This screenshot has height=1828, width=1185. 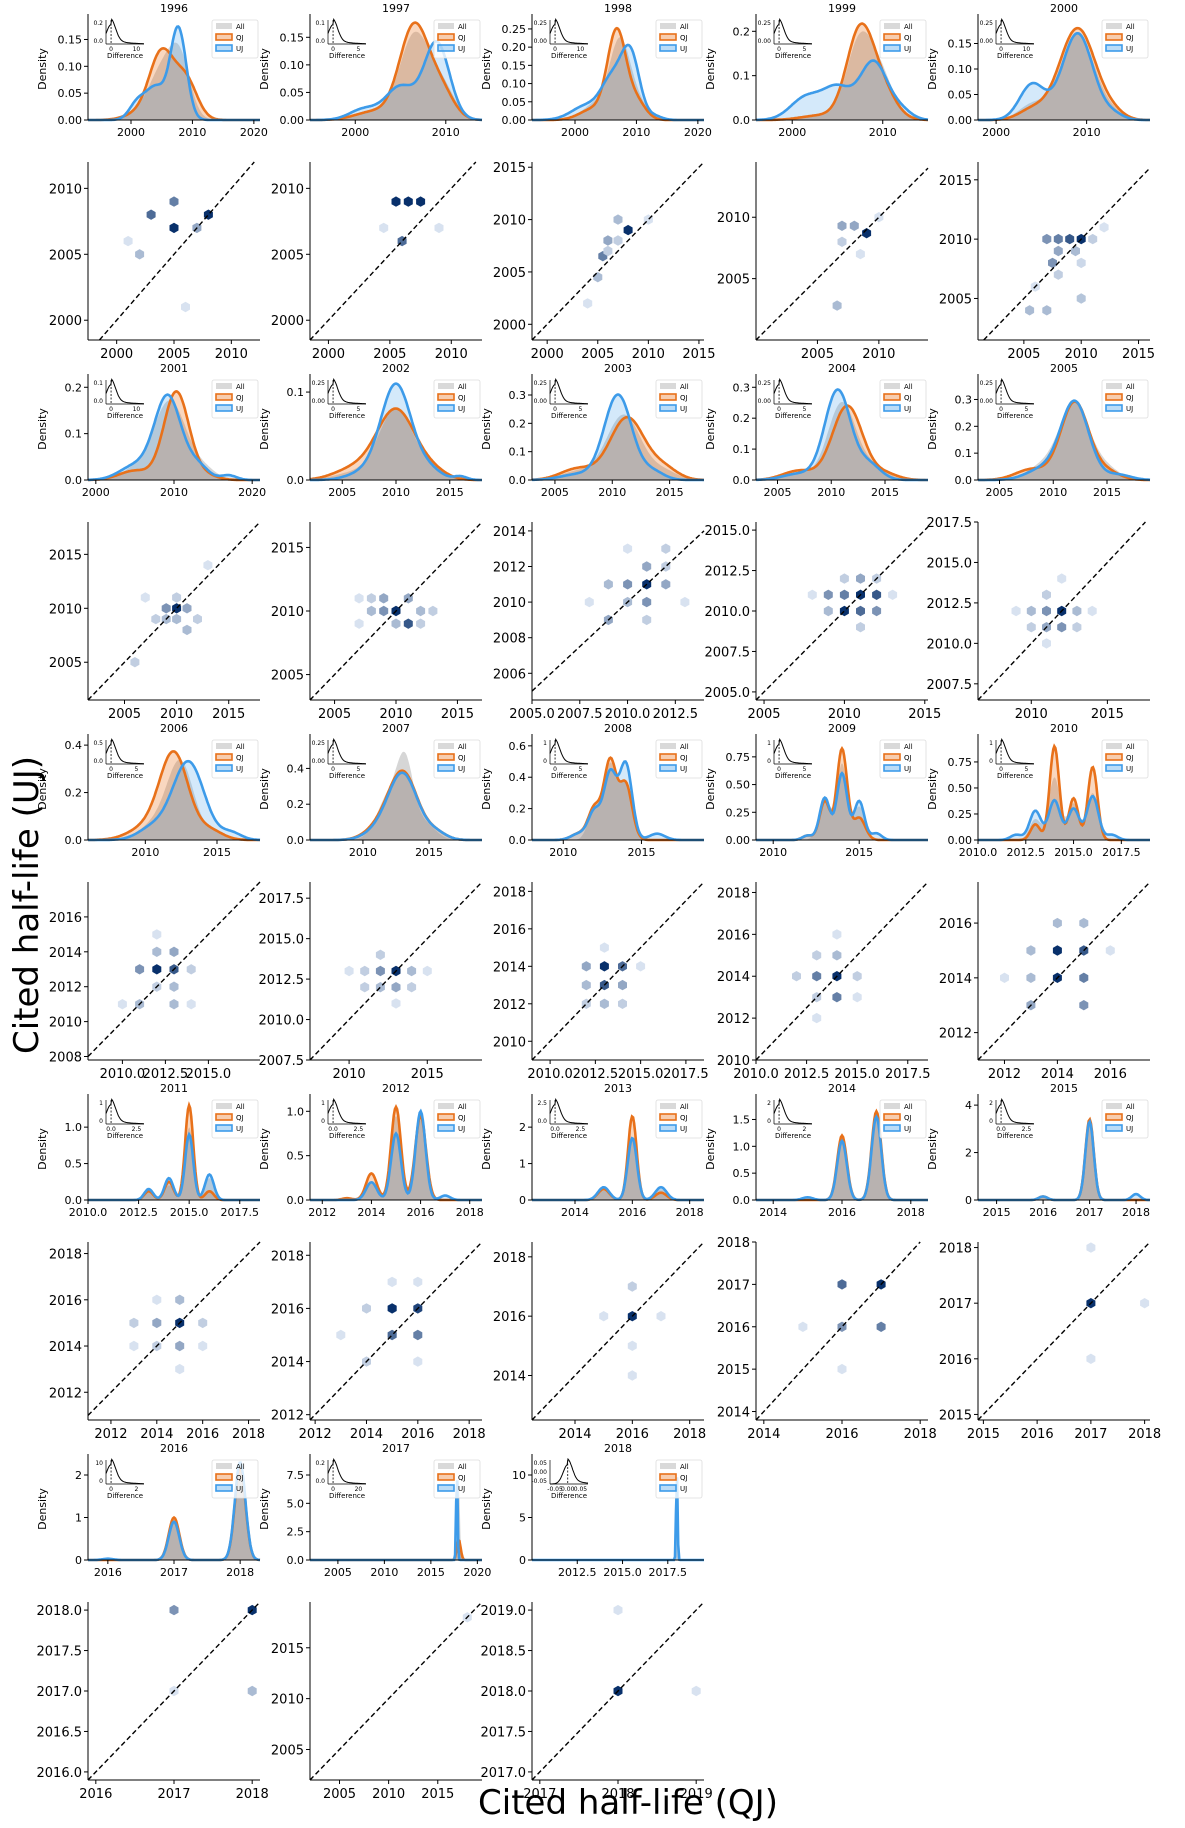 I want to click on inset-ytick-label: 0, so click(x=101, y=1121).